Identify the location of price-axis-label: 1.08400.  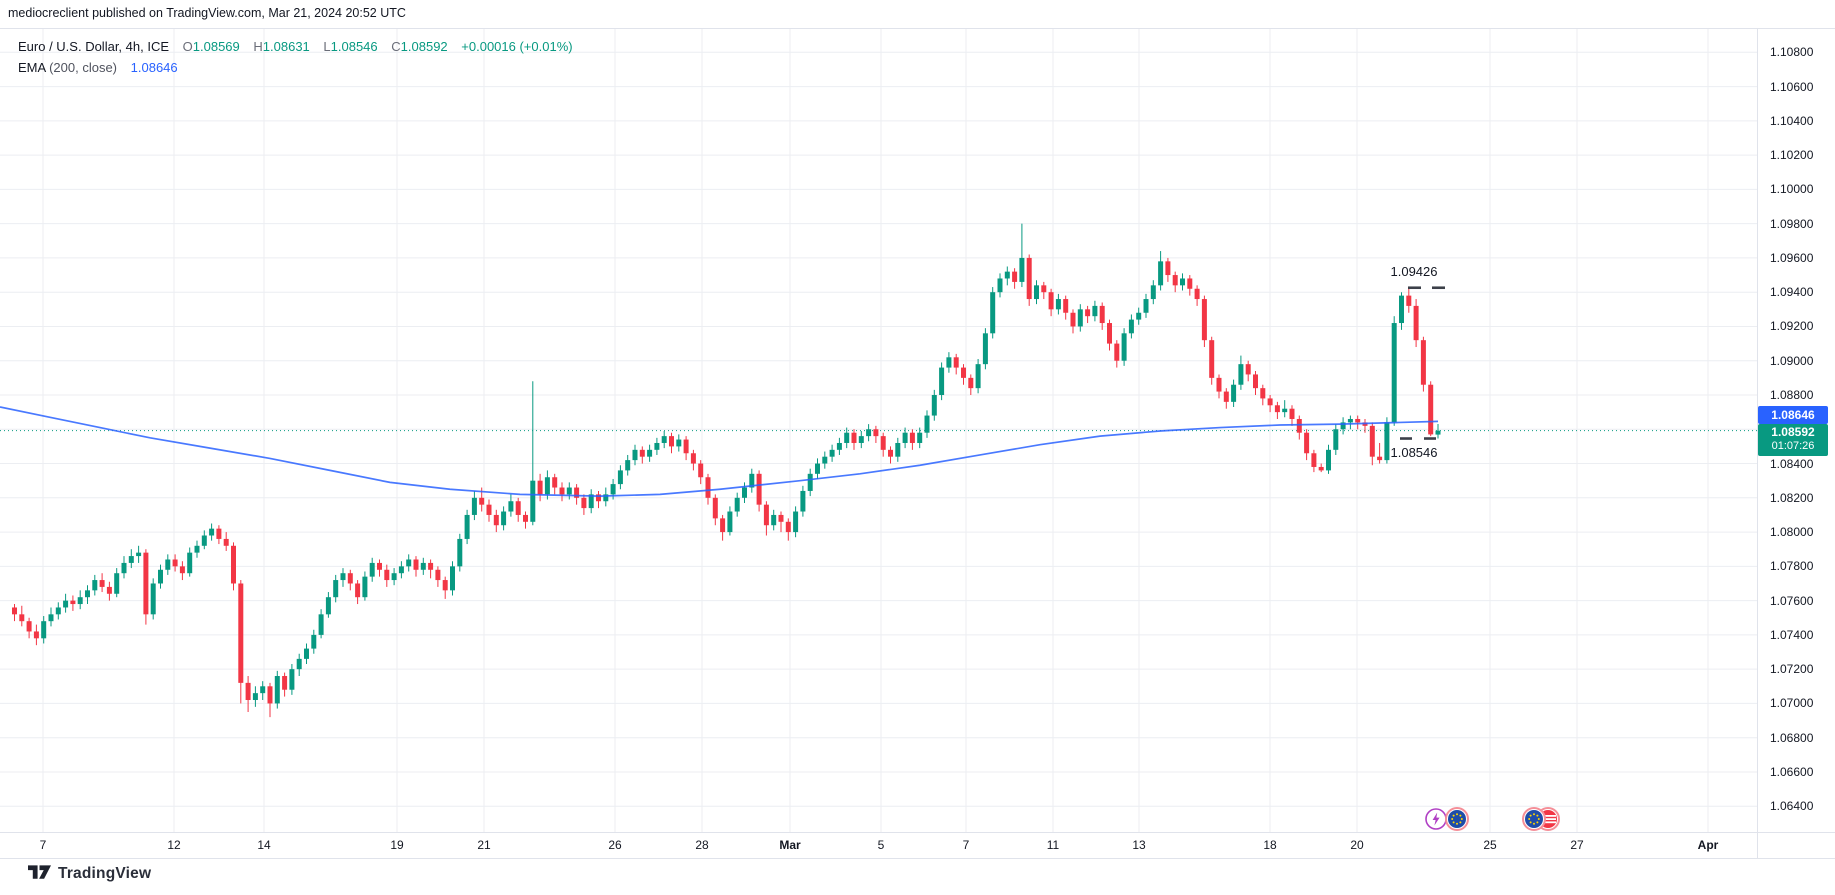
(1792, 463).